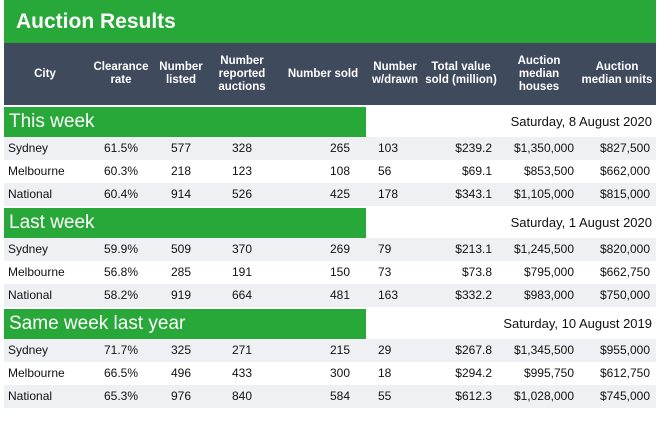 The width and height of the screenshot is (660, 436). Describe the element at coordinates (339, 373) in the screenshot. I see `table-cell: 300` at that location.